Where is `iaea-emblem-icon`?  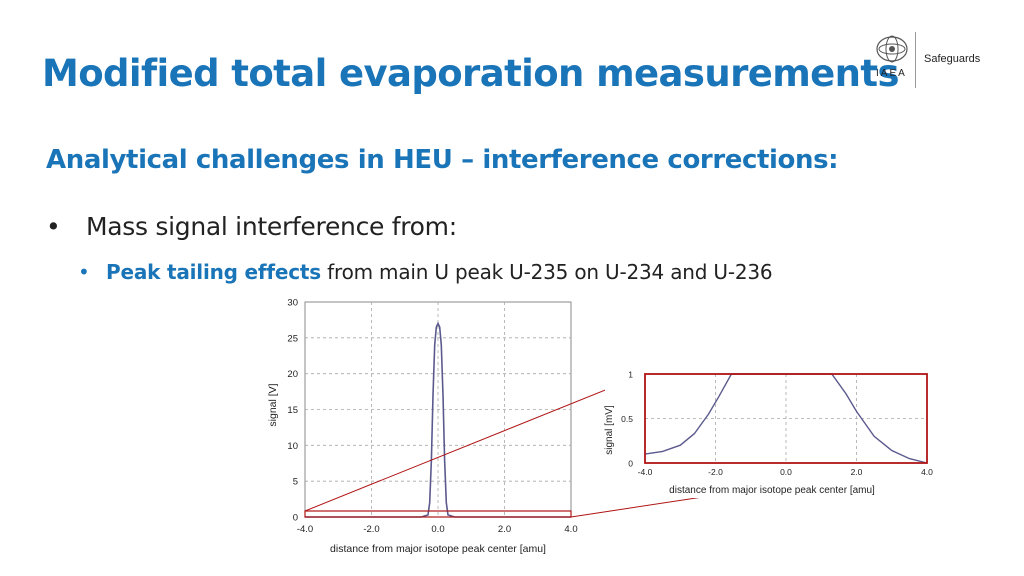 iaea-emblem-icon is located at coordinates (892, 49).